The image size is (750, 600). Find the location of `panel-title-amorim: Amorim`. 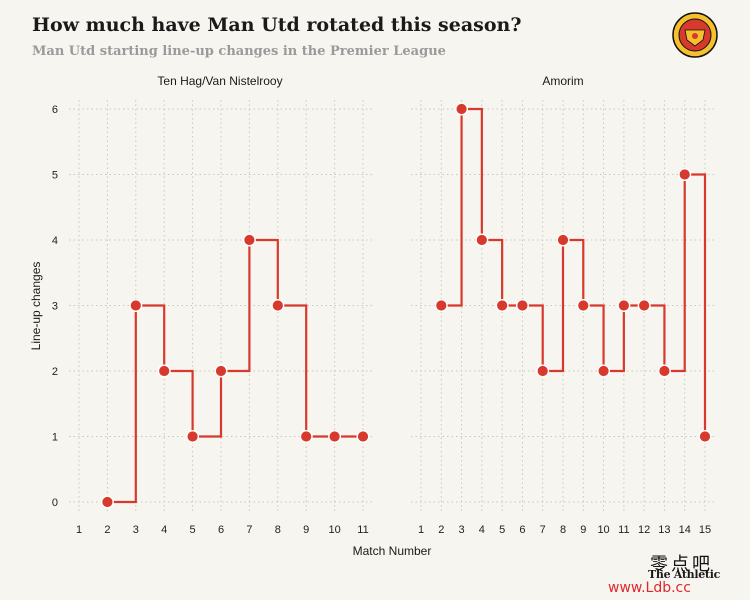

panel-title-amorim: Amorim is located at coordinates (563, 81).